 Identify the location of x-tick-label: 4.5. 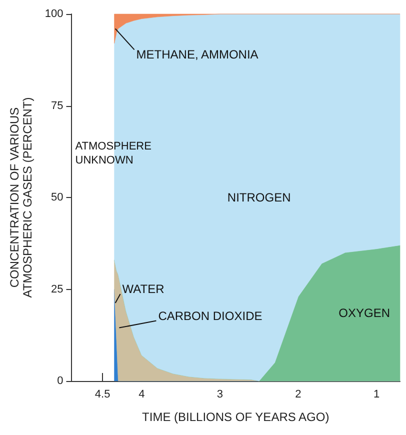
(102, 394).